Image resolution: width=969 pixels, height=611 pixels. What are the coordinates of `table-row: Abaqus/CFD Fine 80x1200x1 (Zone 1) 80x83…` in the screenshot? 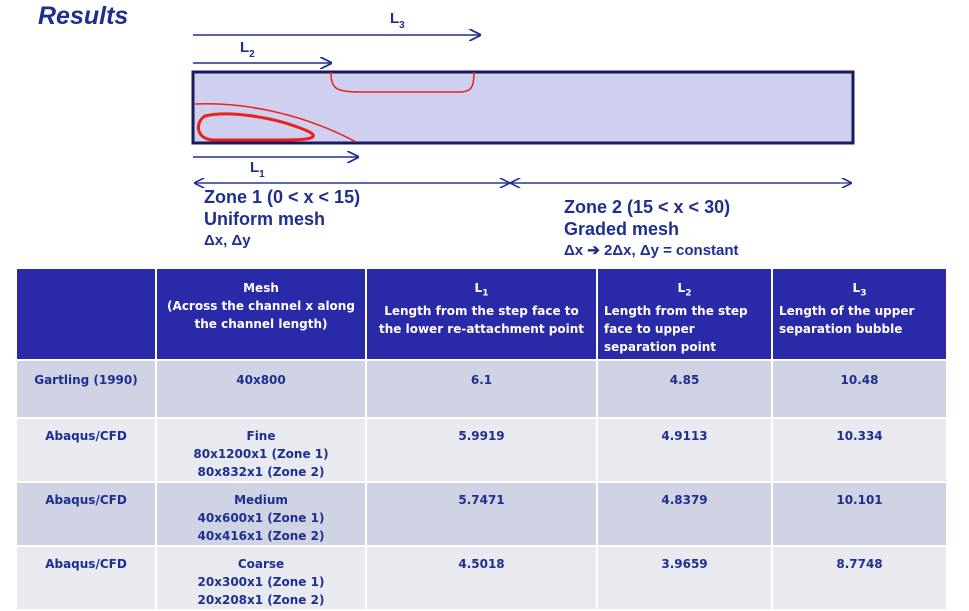 It's located at (481, 450).